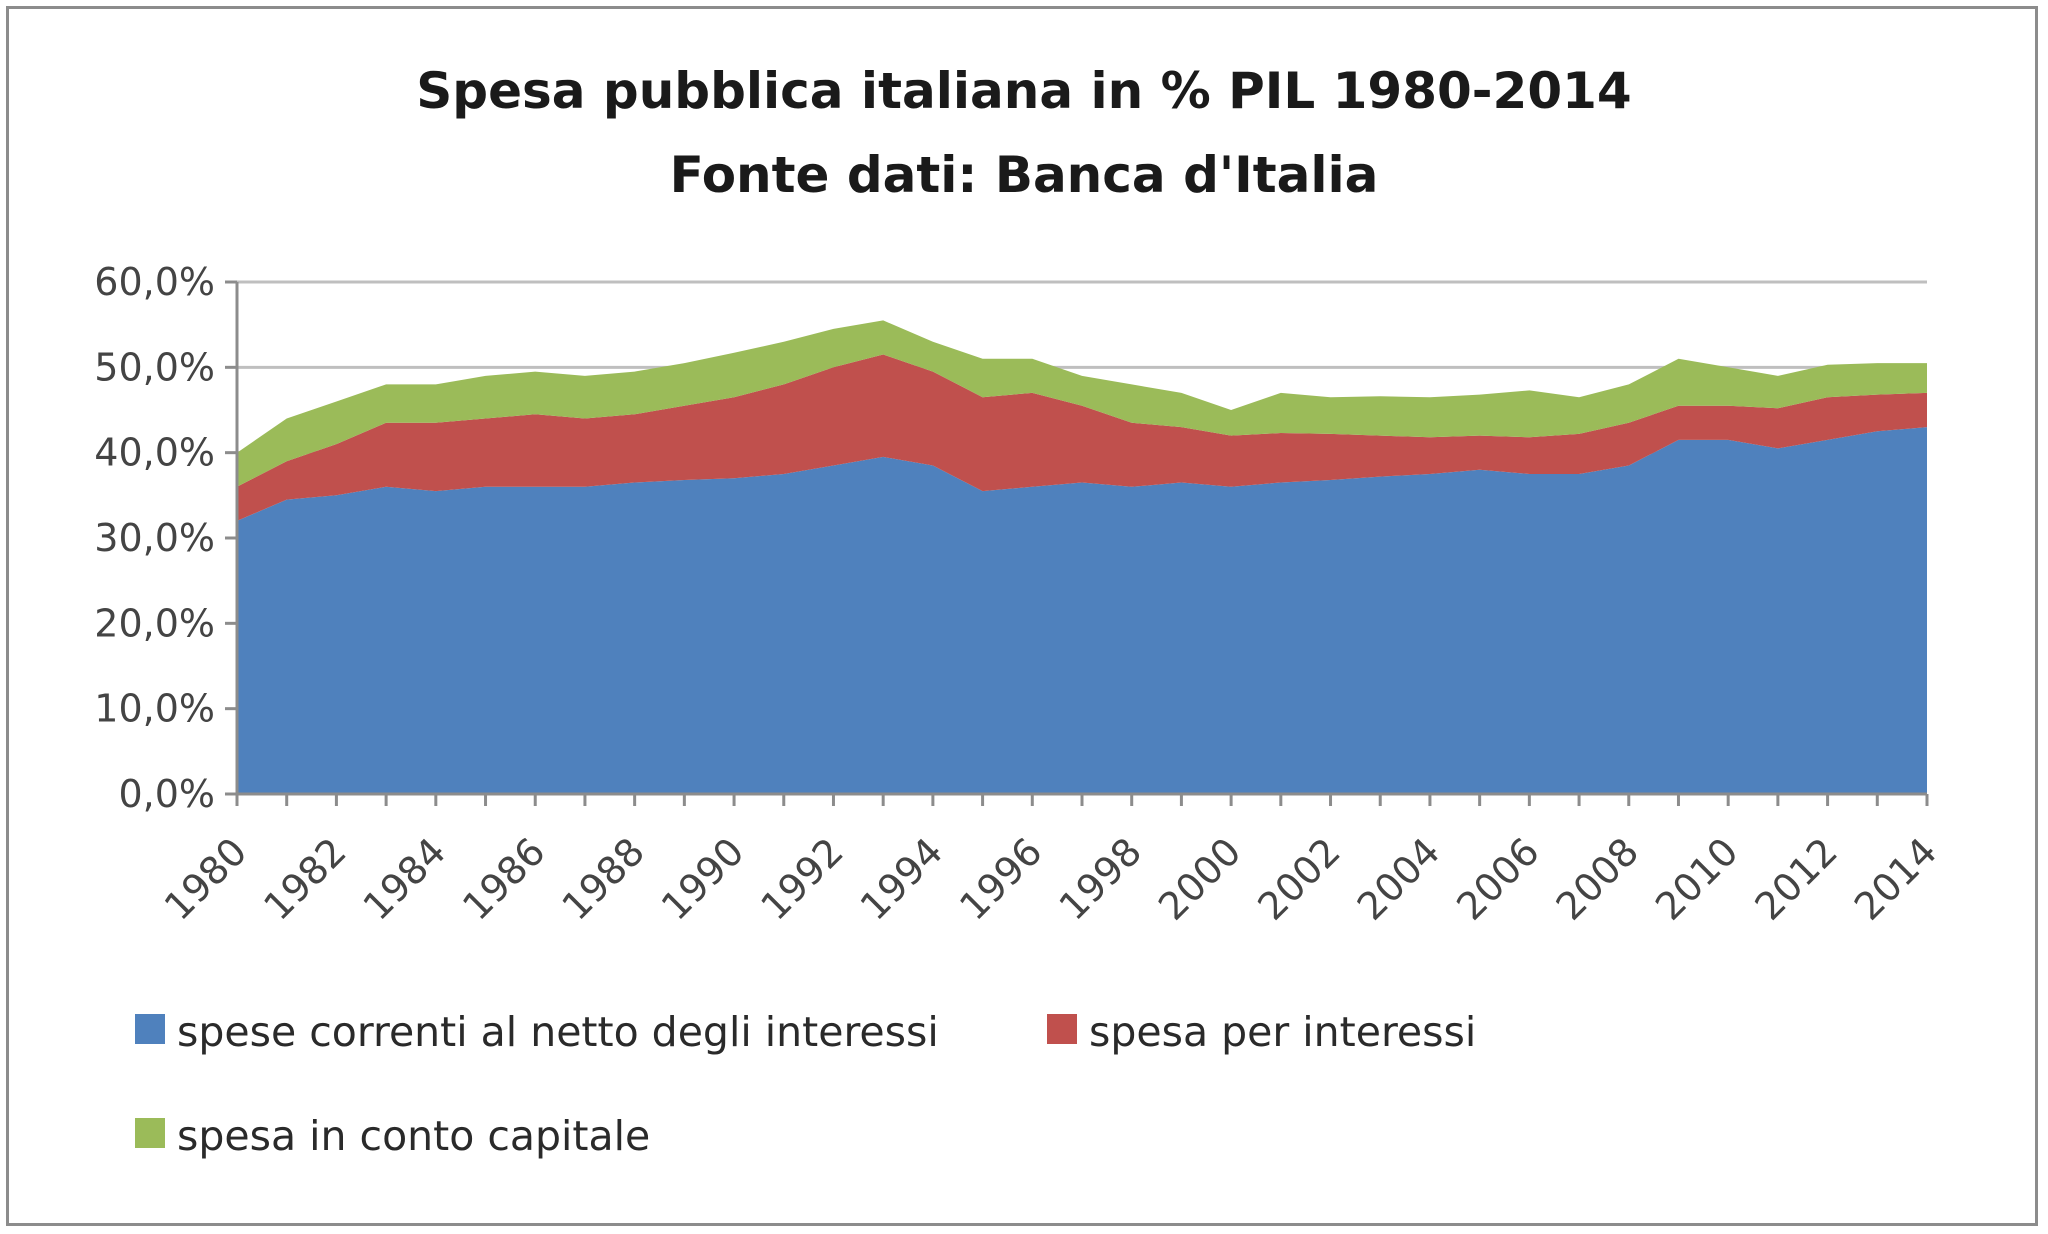 The height and width of the screenshot is (1234, 2048). Describe the element at coordinates (154, 623) in the screenshot. I see `y-tick-label-2: 20,0%` at that location.